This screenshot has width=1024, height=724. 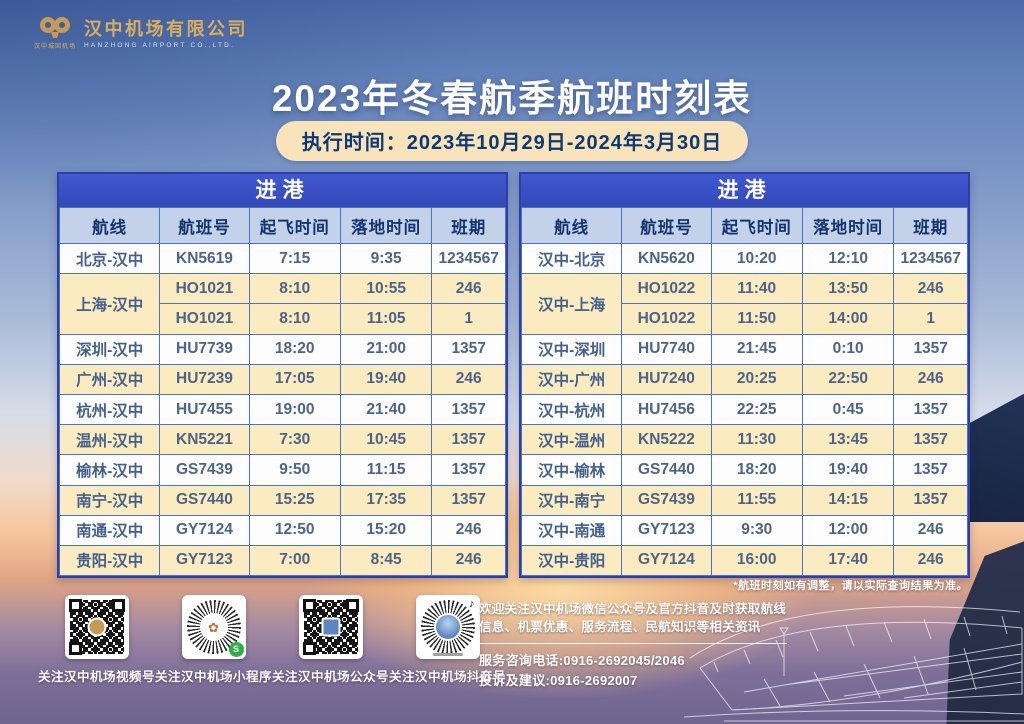 What do you see at coordinates (282, 258) in the screenshot?
I see `table-row: 北京-汉中 KN5619 7:15 9:35 1234567` at bounding box center [282, 258].